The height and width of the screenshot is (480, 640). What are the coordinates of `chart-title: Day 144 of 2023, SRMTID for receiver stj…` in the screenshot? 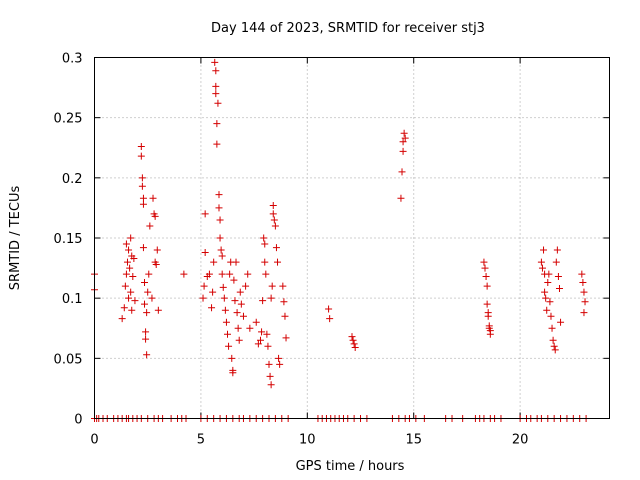 It's located at (348, 28).